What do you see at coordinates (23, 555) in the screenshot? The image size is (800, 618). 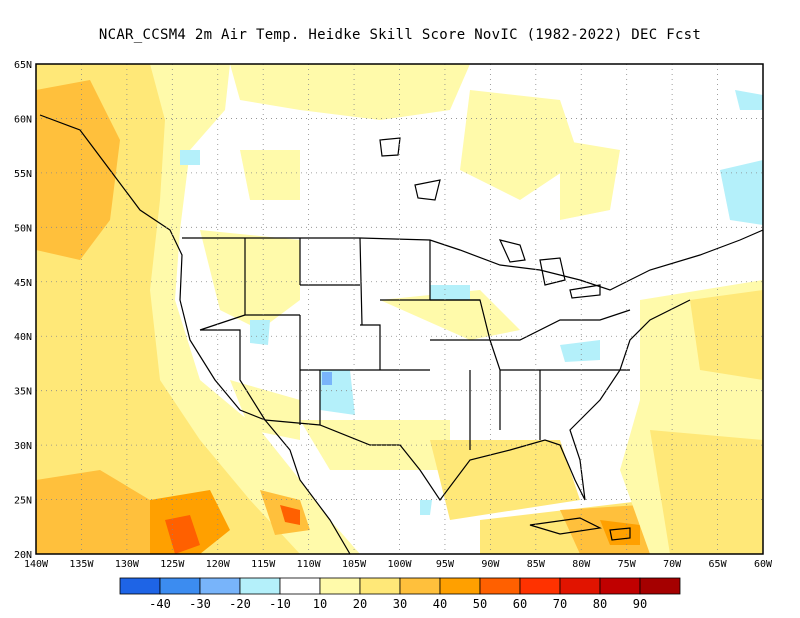 I see `y-tick-label: 20N` at bounding box center [23, 555].